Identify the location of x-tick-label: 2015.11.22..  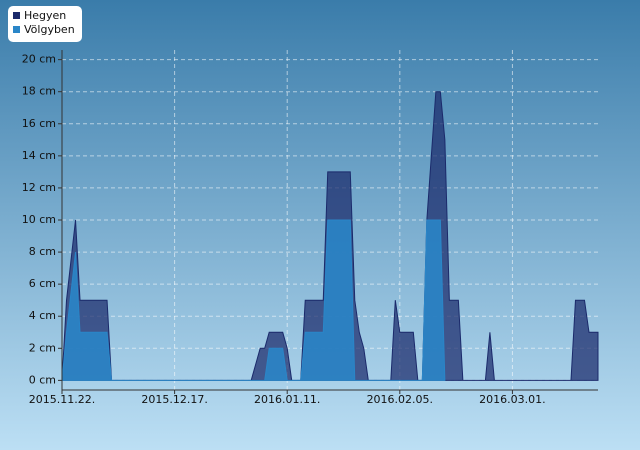
(62, 399).